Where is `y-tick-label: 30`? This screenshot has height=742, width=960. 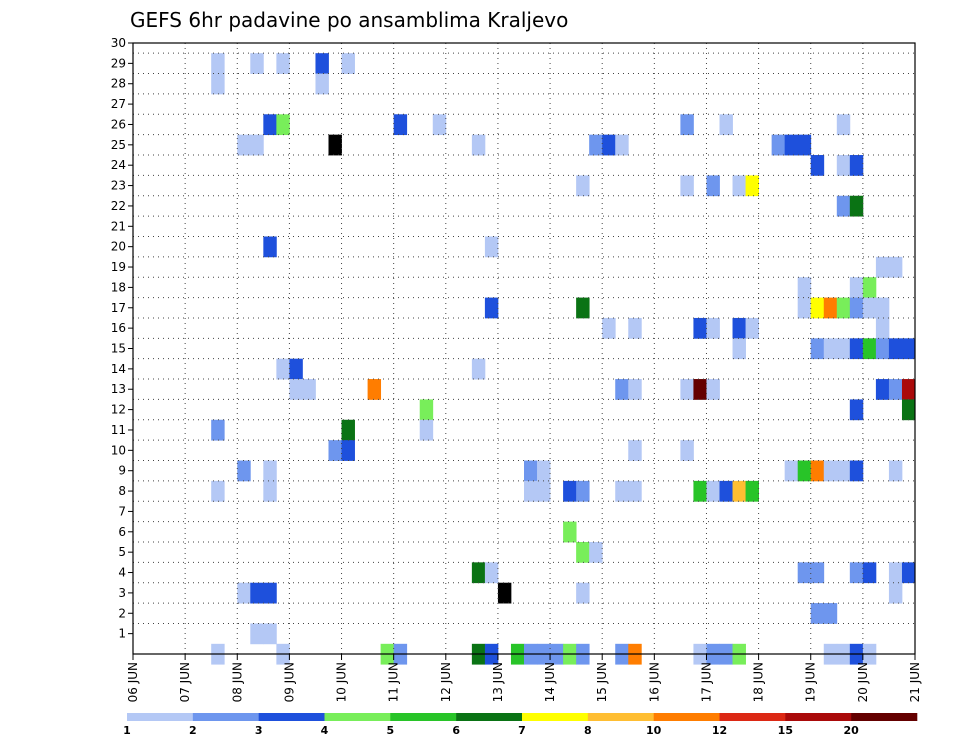
y-tick-label: 30 is located at coordinates (118, 43).